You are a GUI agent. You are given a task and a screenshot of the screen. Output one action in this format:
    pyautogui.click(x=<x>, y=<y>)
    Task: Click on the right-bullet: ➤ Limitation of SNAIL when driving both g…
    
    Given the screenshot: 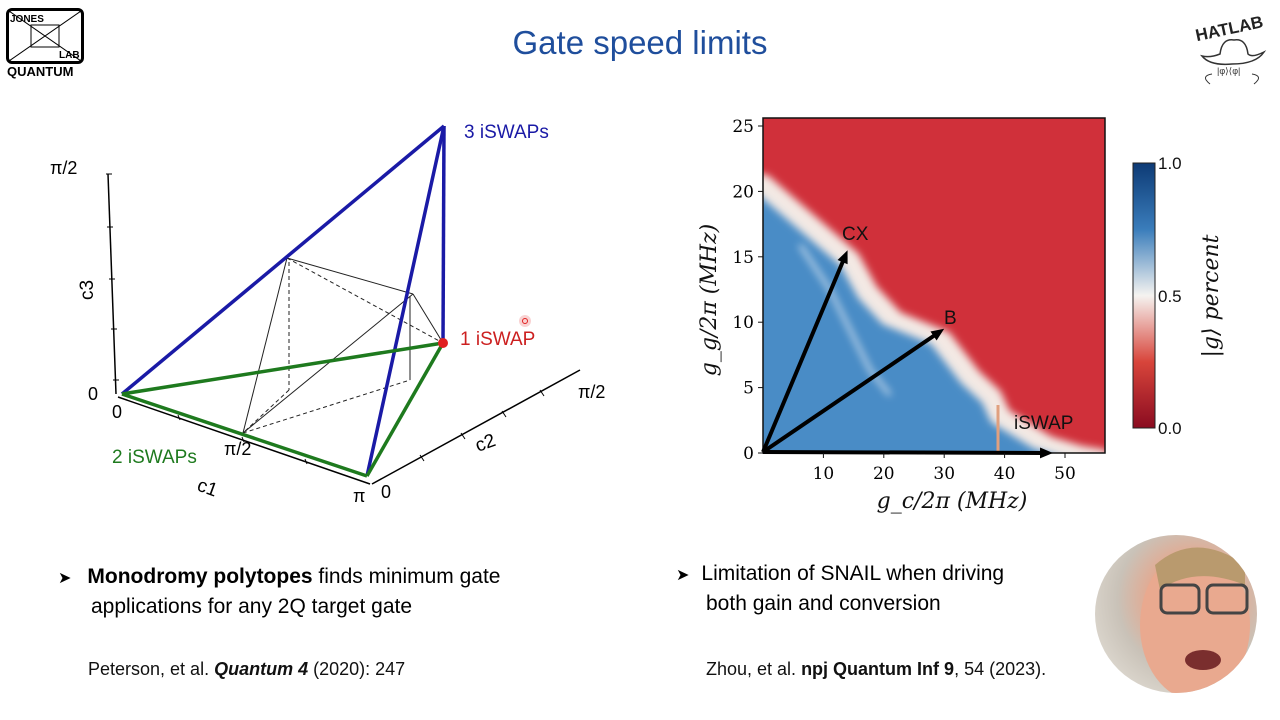 What is the action you would take?
    pyautogui.click(x=840, y=589)
    